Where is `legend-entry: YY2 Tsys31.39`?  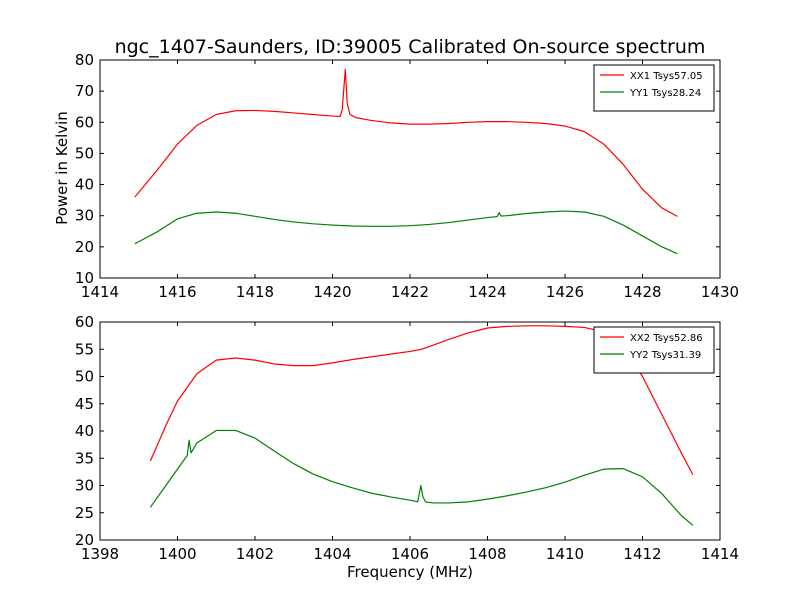 legend-entry: YY2 Tsys31.39 is located at coordinates (665, 355).